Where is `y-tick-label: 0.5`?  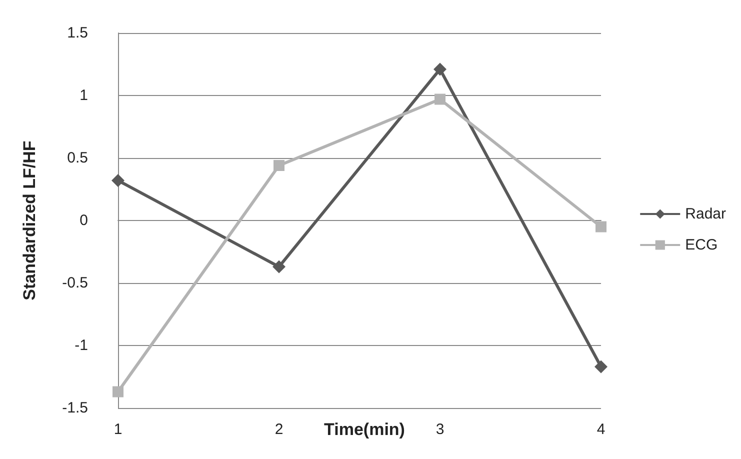 y-tick-label: 0.5 is located at coordinates (77, 158).